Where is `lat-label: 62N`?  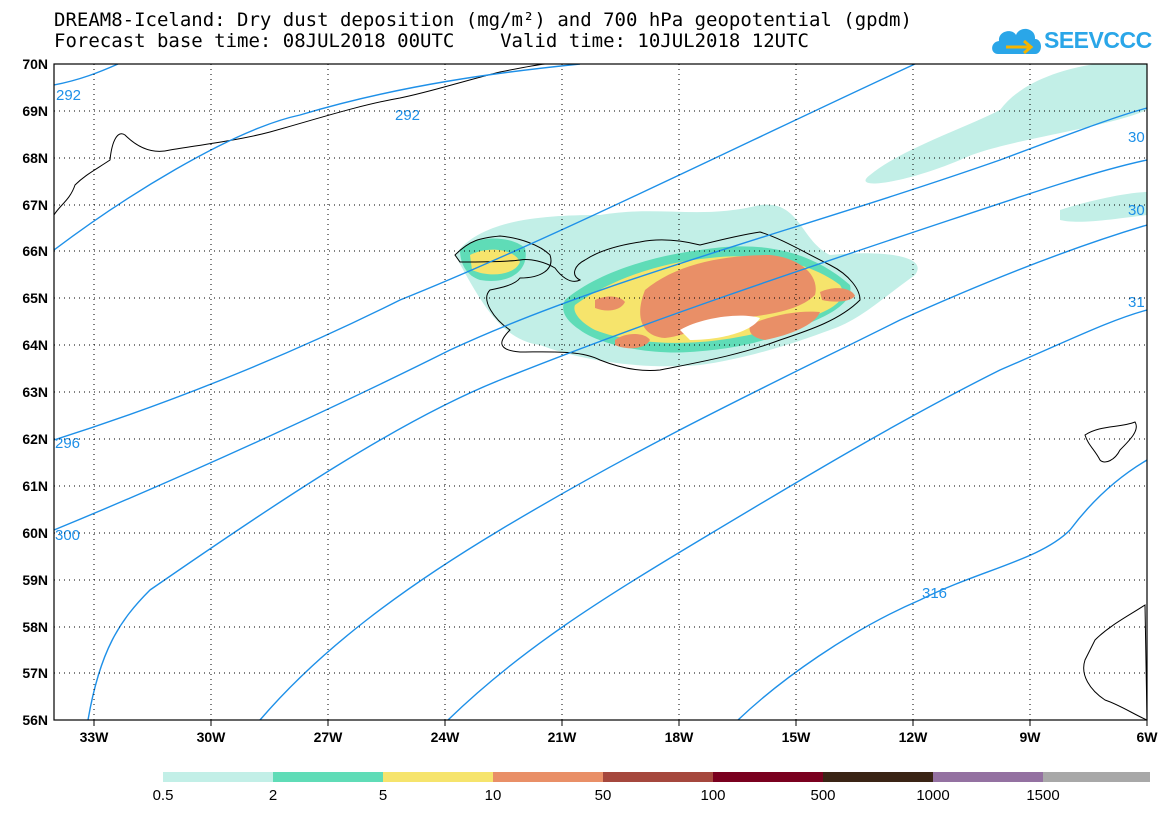
lat-label: 62N is located at coordinates (35, 439).